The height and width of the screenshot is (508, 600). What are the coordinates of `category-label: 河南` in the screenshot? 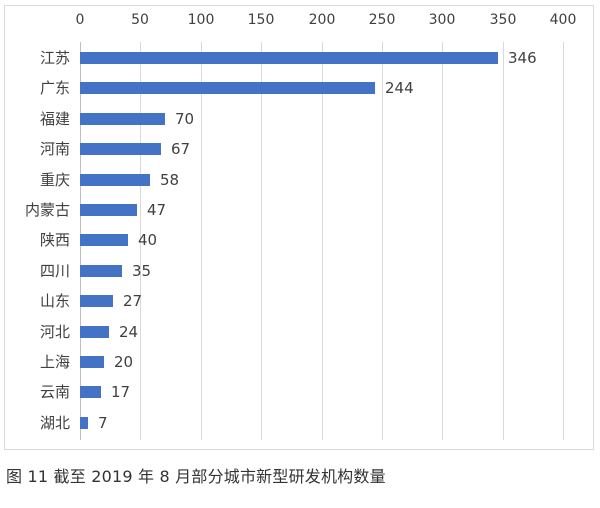 It's located at (54, 149).